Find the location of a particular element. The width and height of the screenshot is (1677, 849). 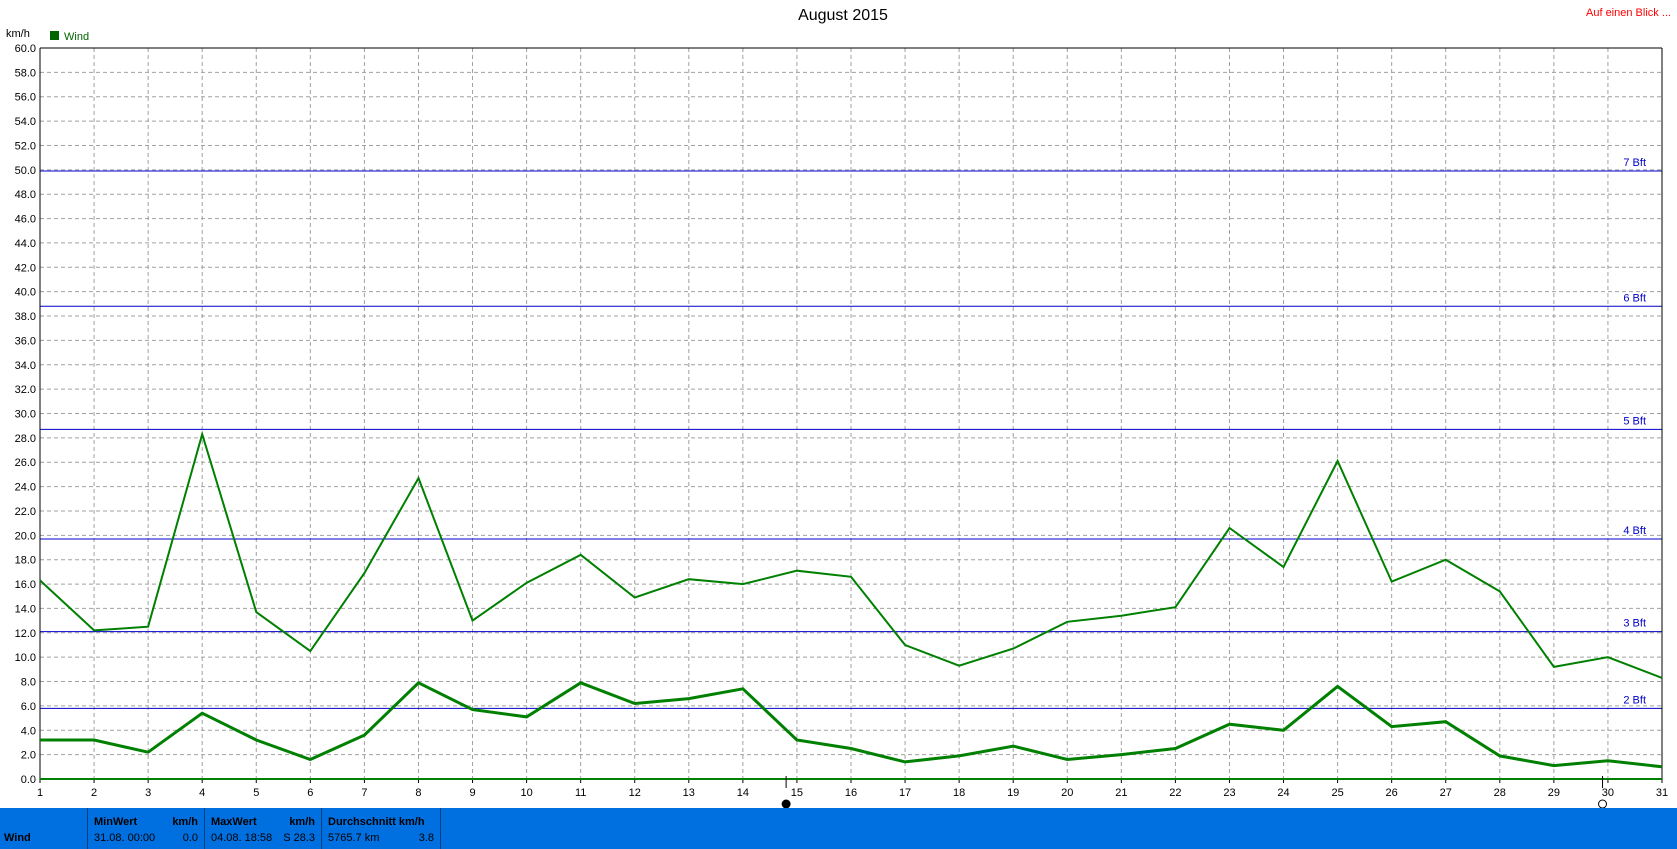

footer-max-value: S 28.3 is located at coordinates (299, 838).